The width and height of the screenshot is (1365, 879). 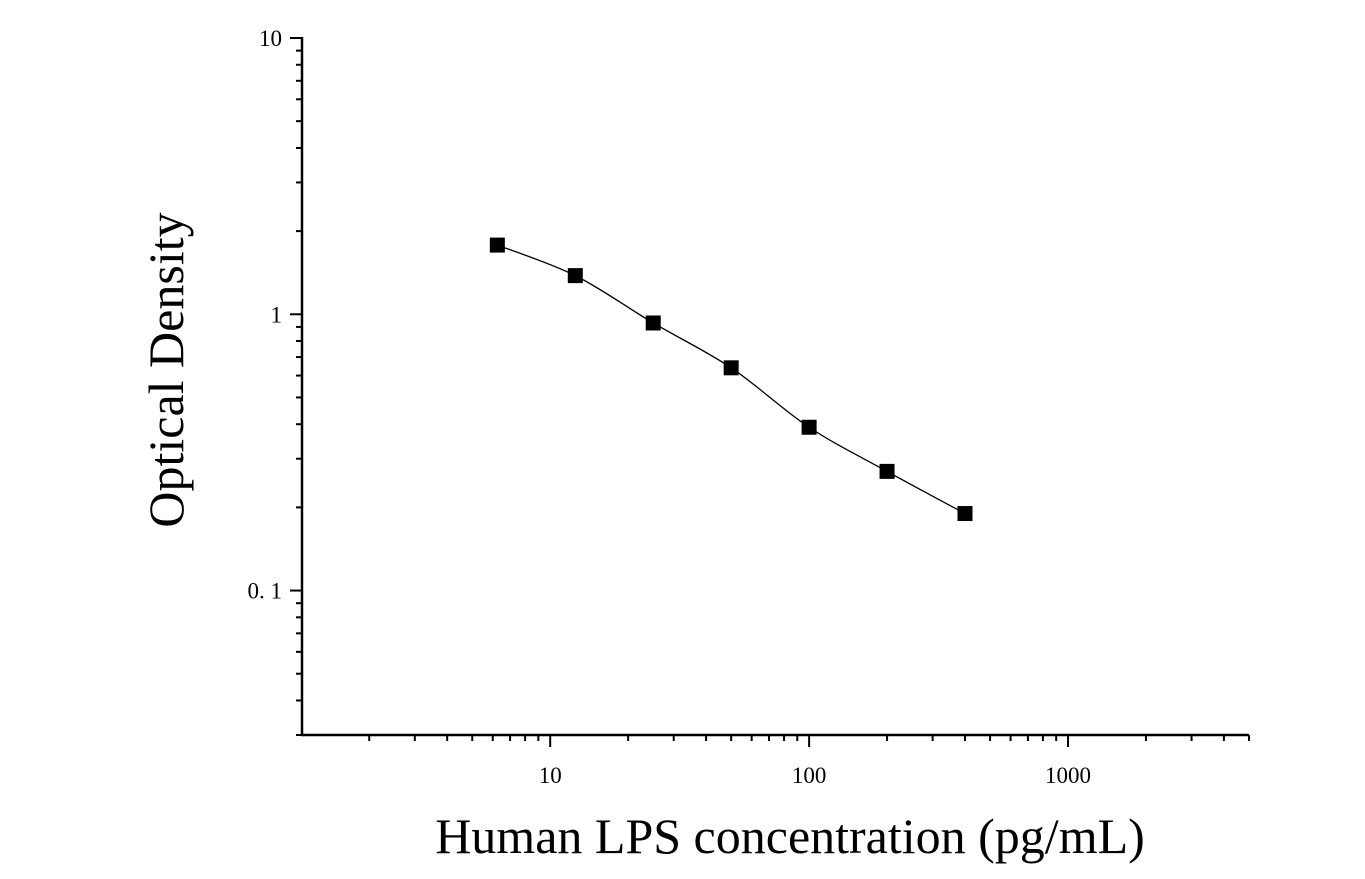 What do you see at coordinates (265, 591) in the screenshot?
I see `y-tick-label: 0. 1` at bounding box center [265, 591].